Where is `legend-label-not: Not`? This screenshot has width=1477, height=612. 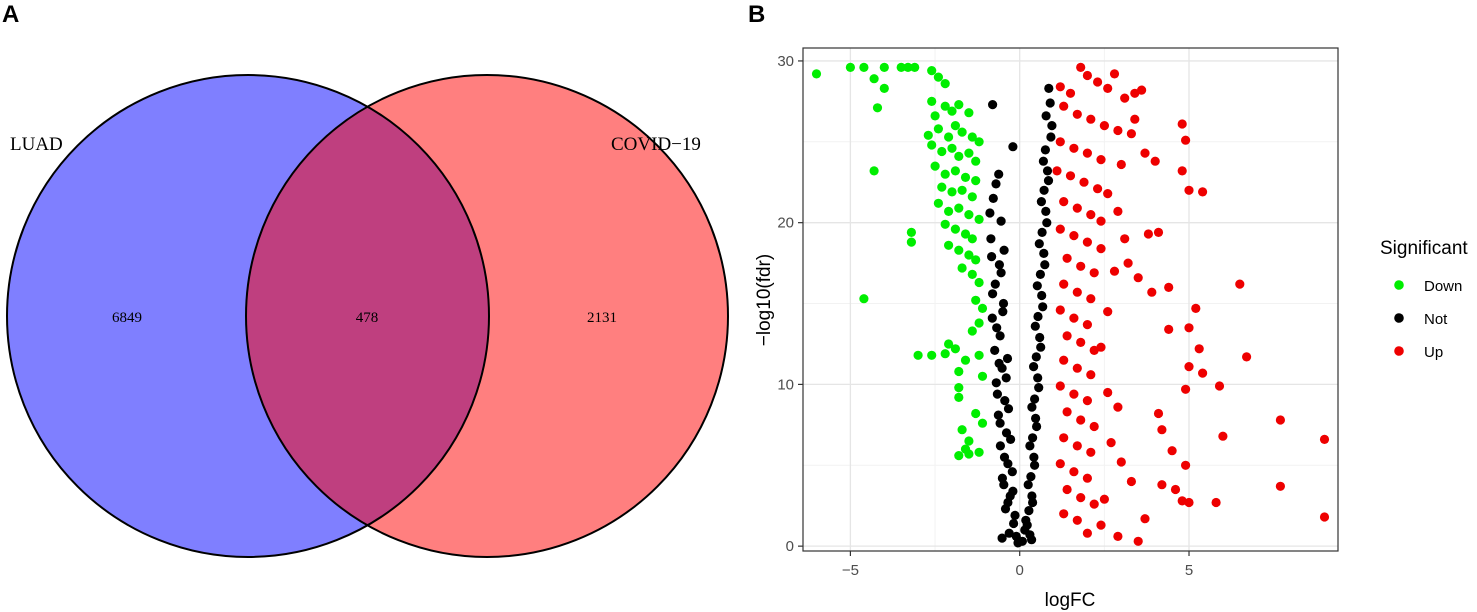 legend-label-not: Not is located at coordinates (1436, 319).